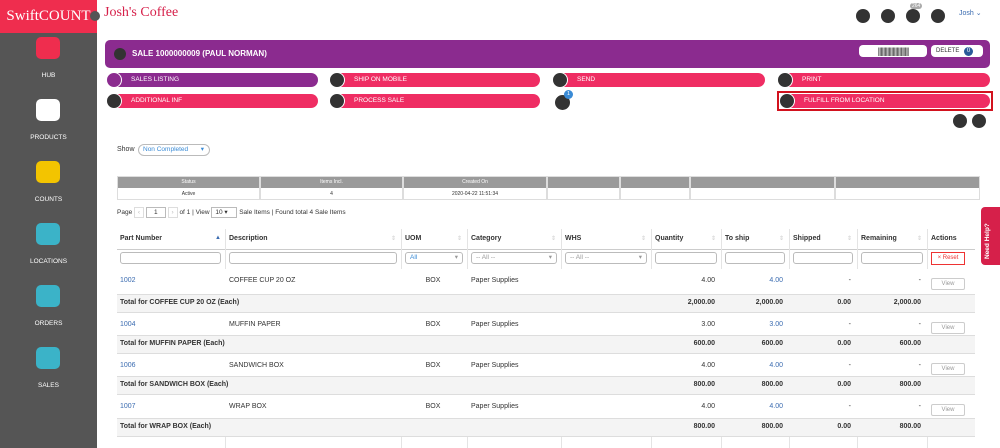 The width and height of the screenshot is (1000, 448). Describe the element at coordinates (48, 137) in the screenshot. I see `sidebar-label: PRODUCTS` at that location.